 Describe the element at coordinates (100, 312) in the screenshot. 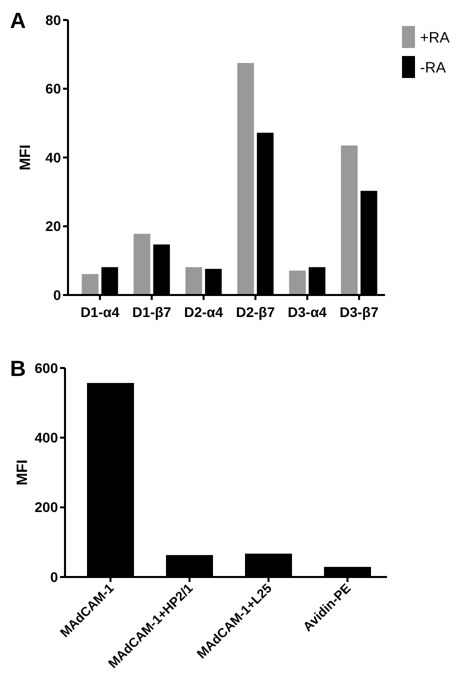

I see `x-tick-label: D1-α4` at that location.